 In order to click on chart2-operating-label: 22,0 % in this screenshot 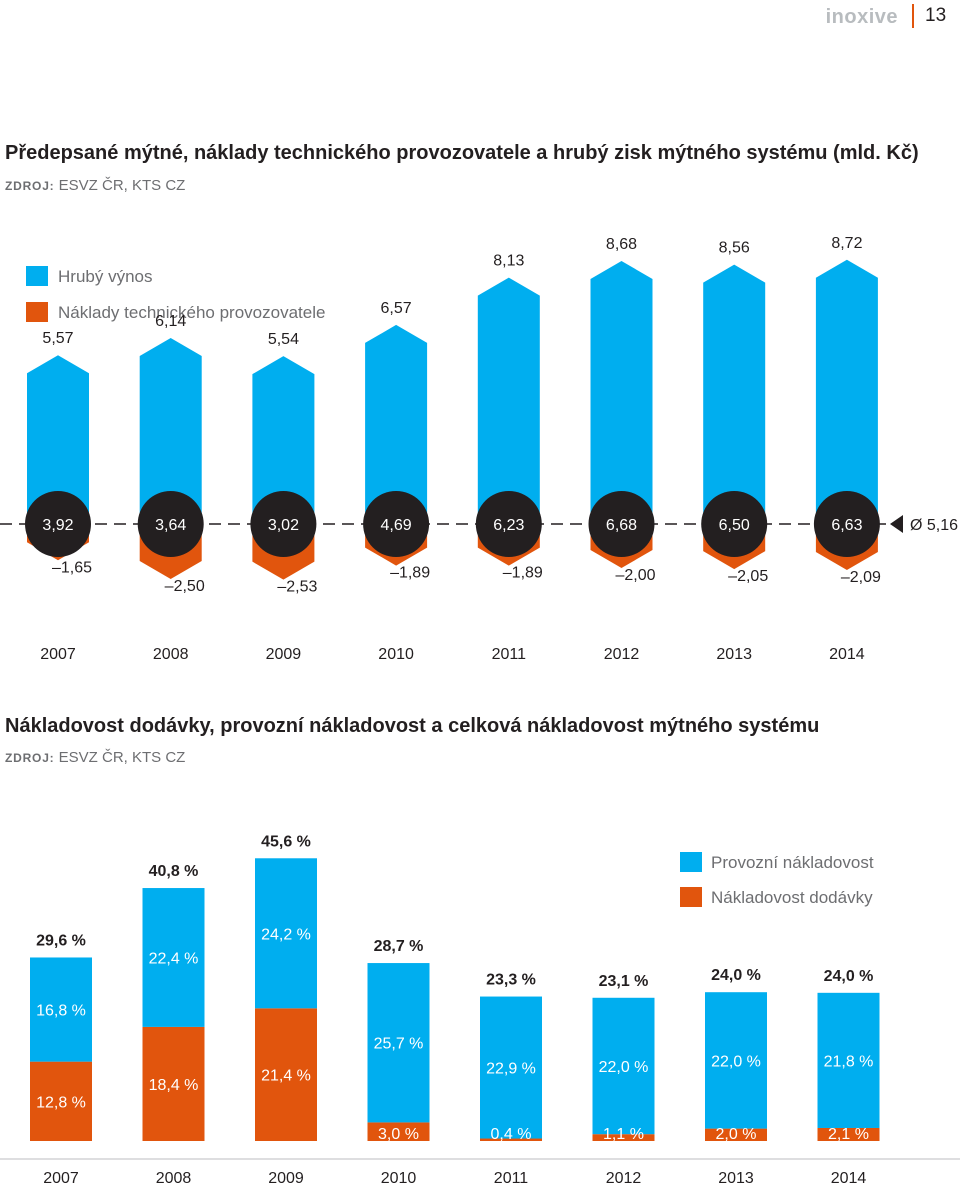, I will do `click(736, 1061)`.